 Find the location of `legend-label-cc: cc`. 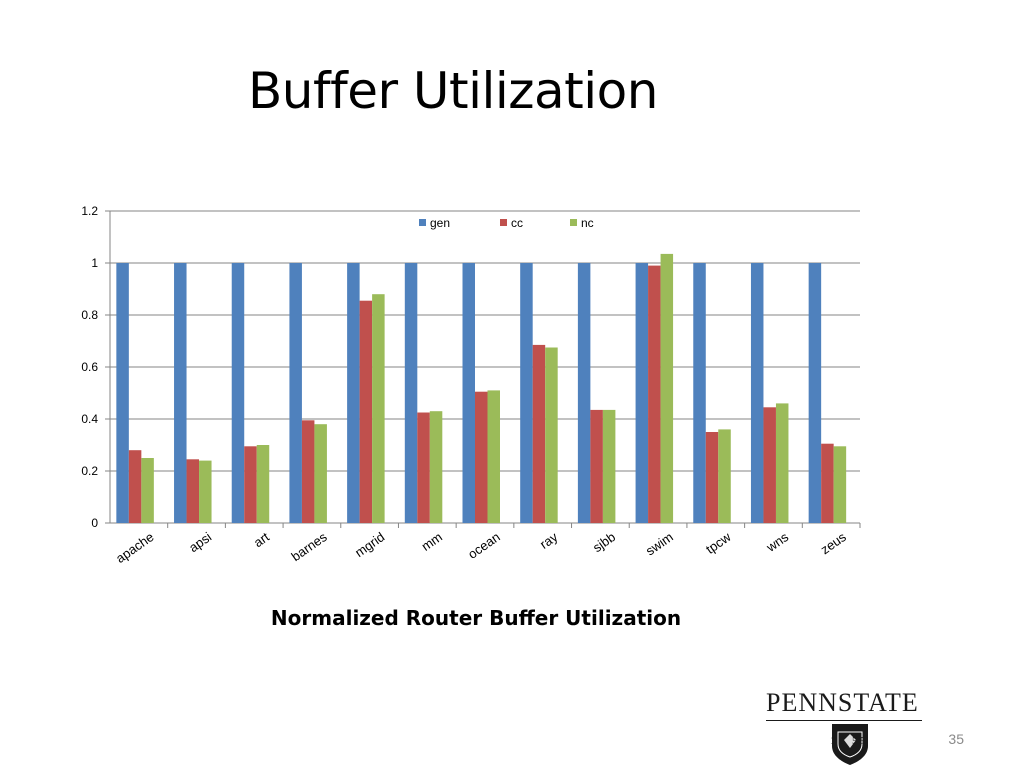

legend-label-cc: cc is located at coordinates (517, 223).